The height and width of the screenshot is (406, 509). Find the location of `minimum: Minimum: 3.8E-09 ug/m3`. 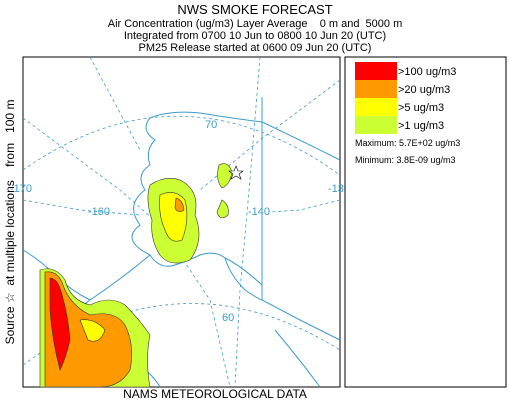

minimum: Minimum: 3.8E-09 ug/m3 is located at coordinates (405, 160).